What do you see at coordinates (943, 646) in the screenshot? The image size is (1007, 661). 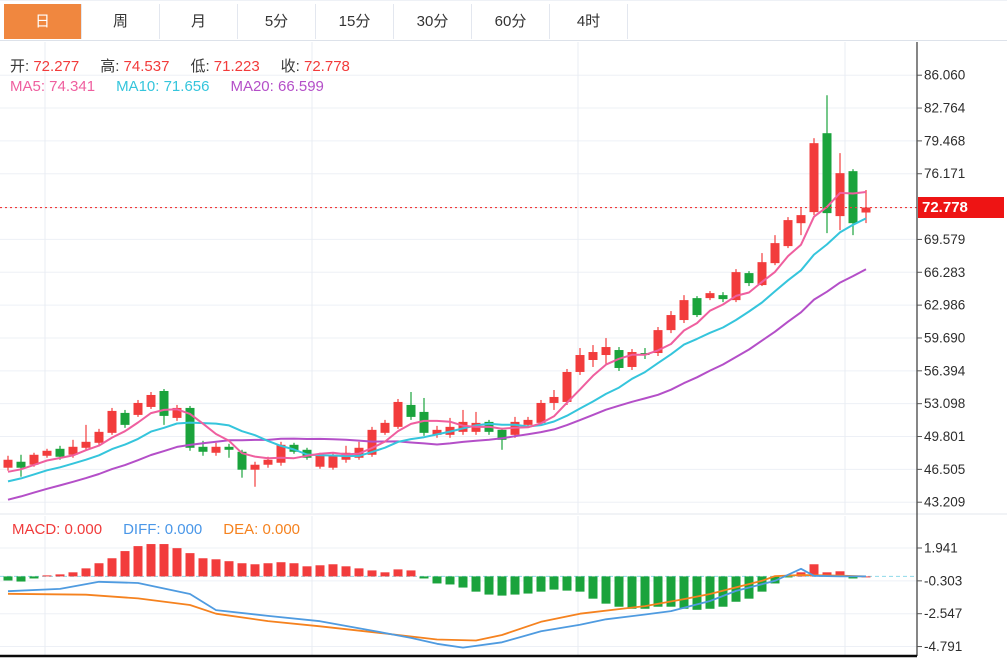 I see `axis-label: -4.791` at bounding box center [943, 646].